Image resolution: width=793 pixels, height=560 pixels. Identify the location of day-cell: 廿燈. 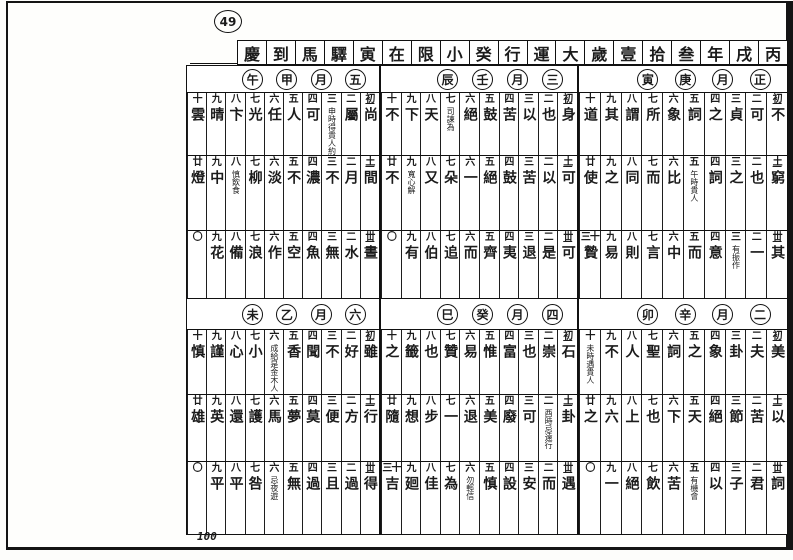
(196, 193).